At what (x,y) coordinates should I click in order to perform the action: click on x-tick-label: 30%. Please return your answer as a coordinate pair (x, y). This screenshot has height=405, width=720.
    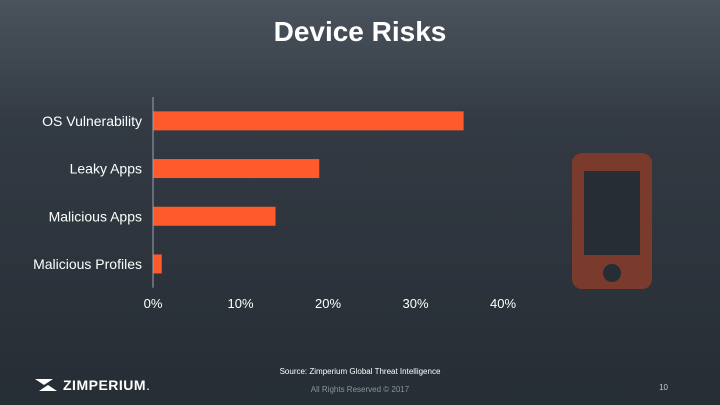
    Looking at the image, I should click on (415, 303).